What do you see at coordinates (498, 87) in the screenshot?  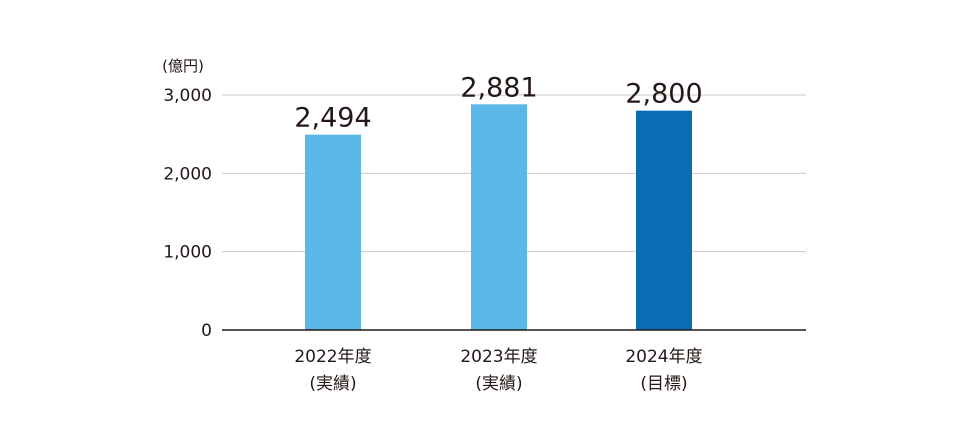 I see `bar-value-label: 2,881` at bounding box center [498, 87].